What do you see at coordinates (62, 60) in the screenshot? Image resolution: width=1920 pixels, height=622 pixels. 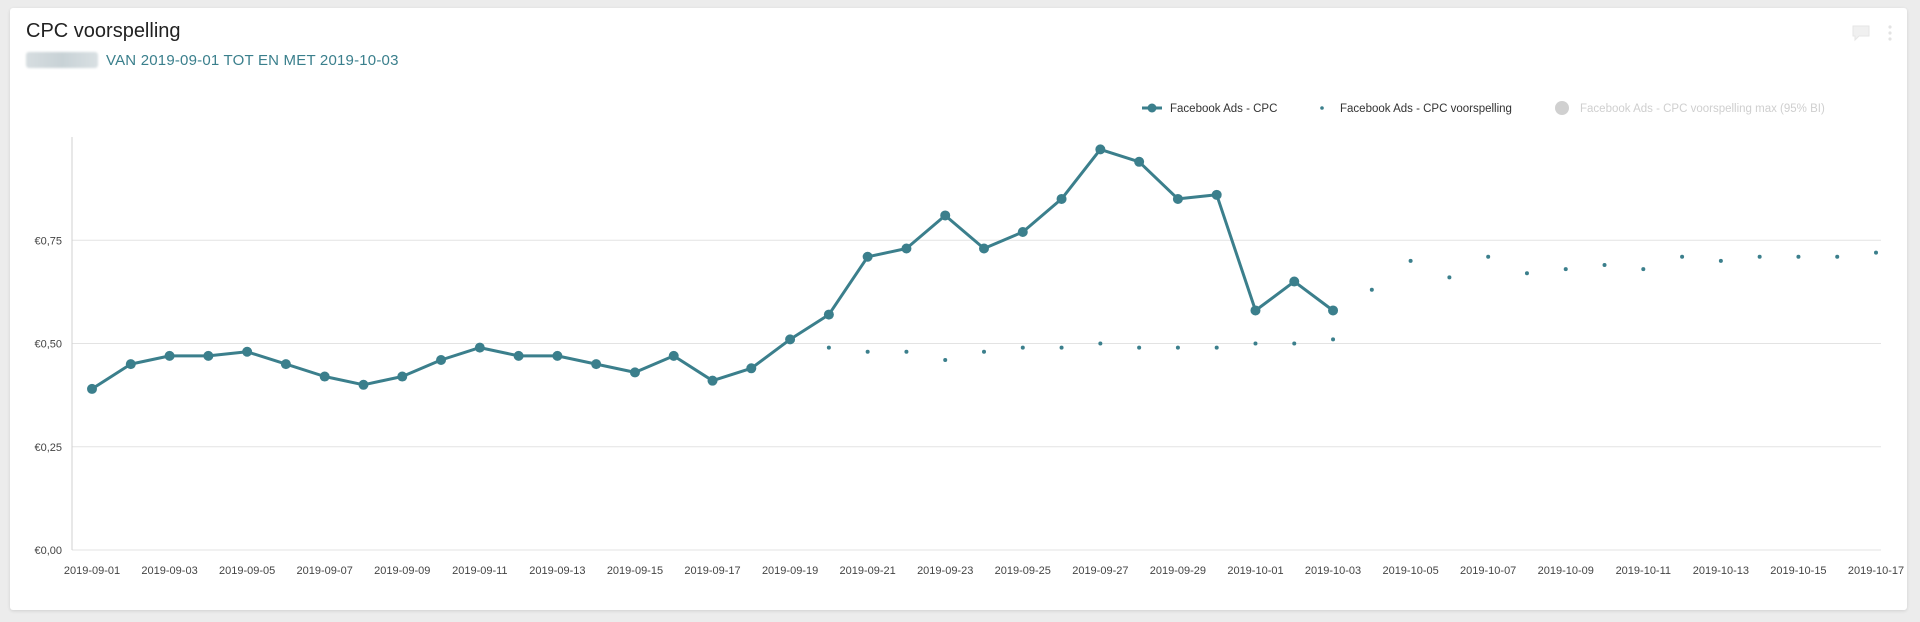 I see `redacted-account-name` at bounding box center [62, 60].